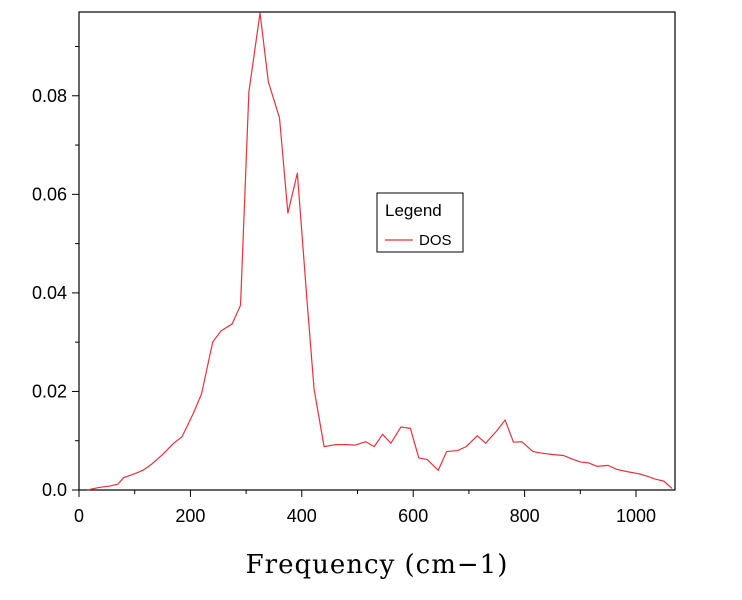 This screenshot has width=742, height=600. Describe the element at coordinates (190, 516) in the screenshot. I see `x-tick-label: 200` at that location.